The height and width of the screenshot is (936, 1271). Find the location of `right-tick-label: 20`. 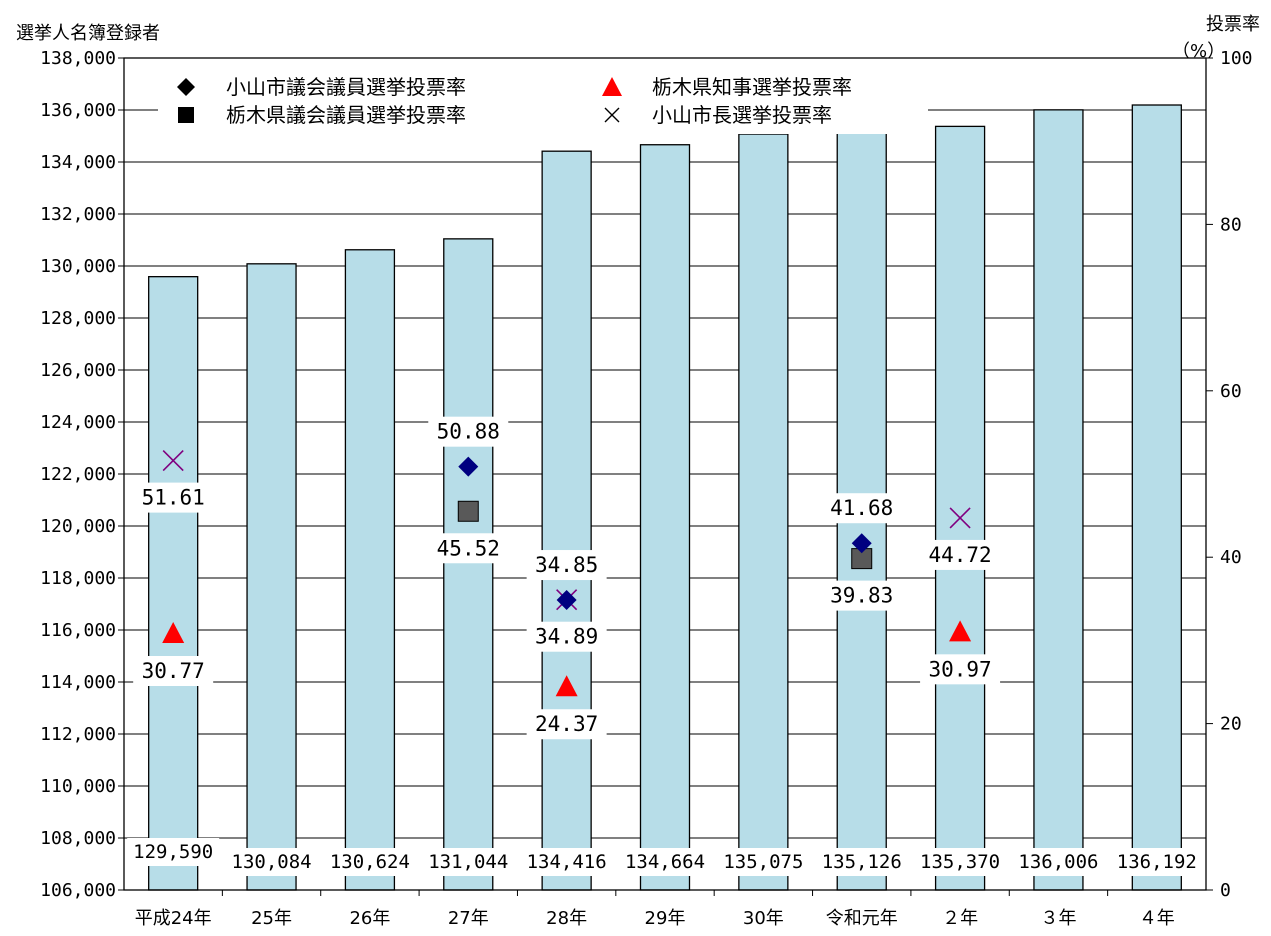

right-tick-label: 20 is located at coordinates (1231, 724).